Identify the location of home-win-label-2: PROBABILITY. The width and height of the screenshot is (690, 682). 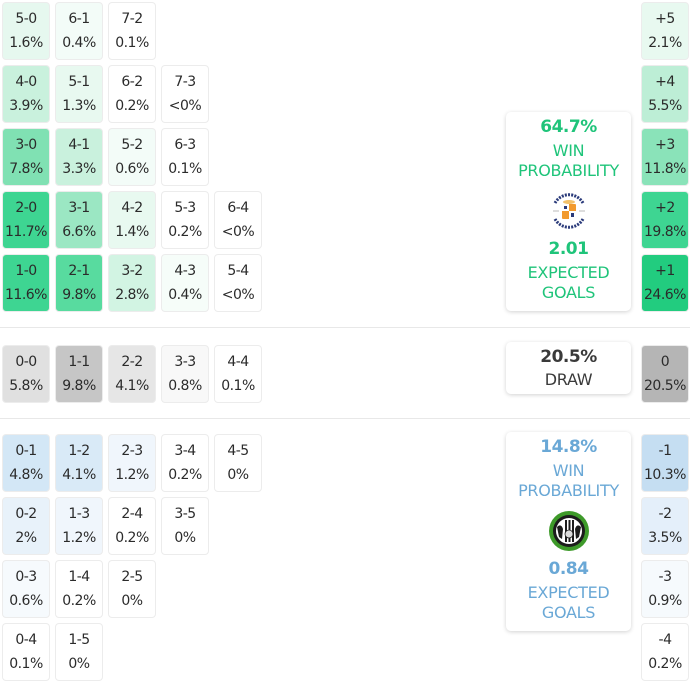
(568, 170).